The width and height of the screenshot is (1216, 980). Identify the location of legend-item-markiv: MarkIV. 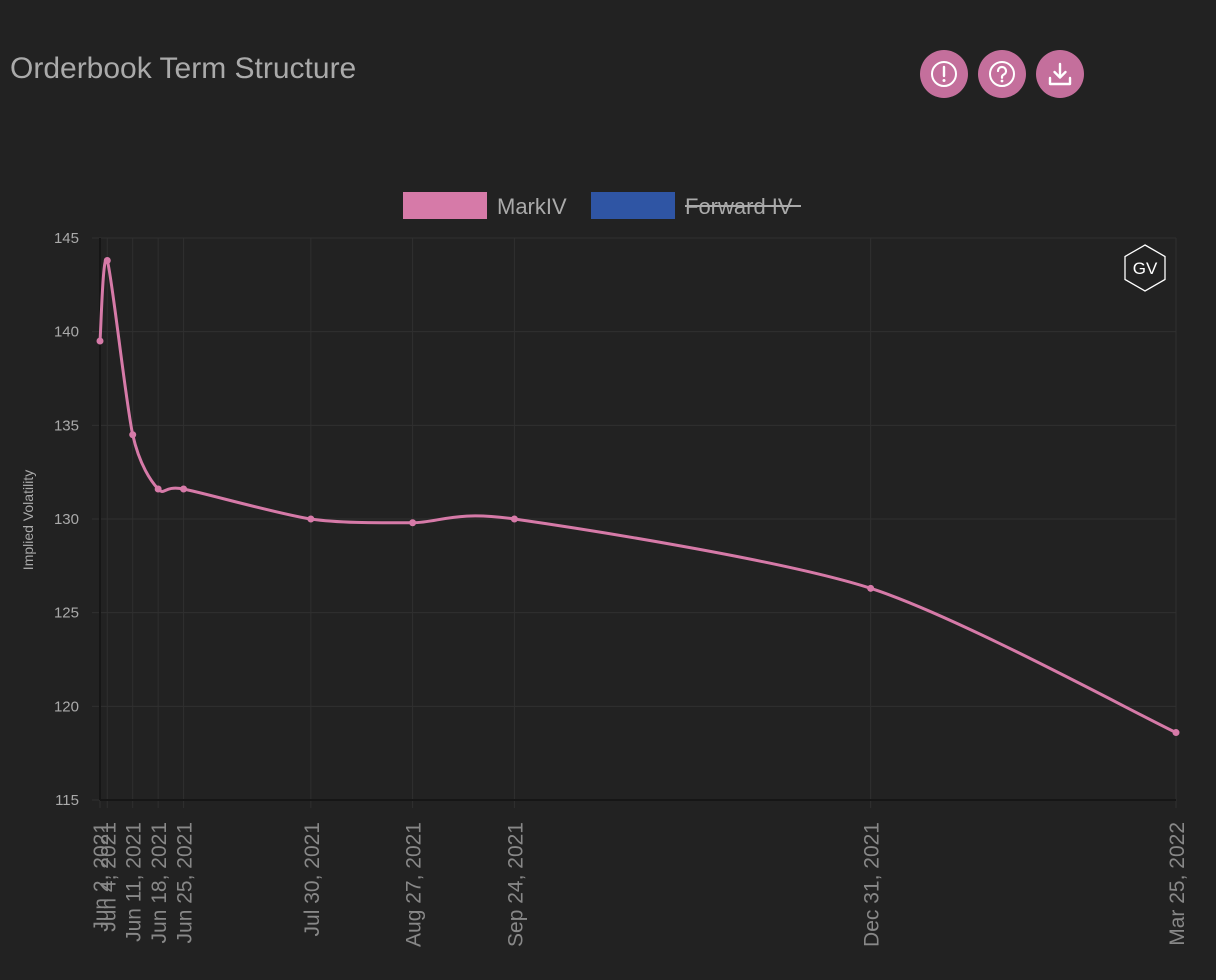
(485, 205).